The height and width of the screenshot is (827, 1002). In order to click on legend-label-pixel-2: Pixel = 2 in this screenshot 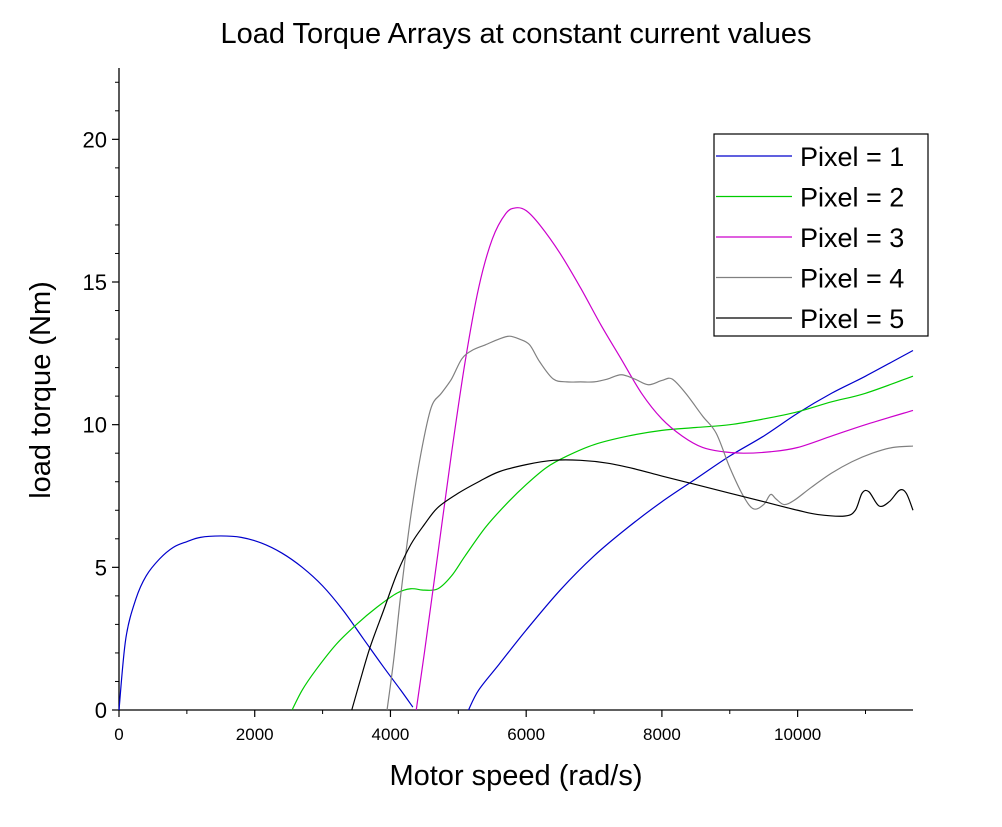, I will do `click(852, 198)`.